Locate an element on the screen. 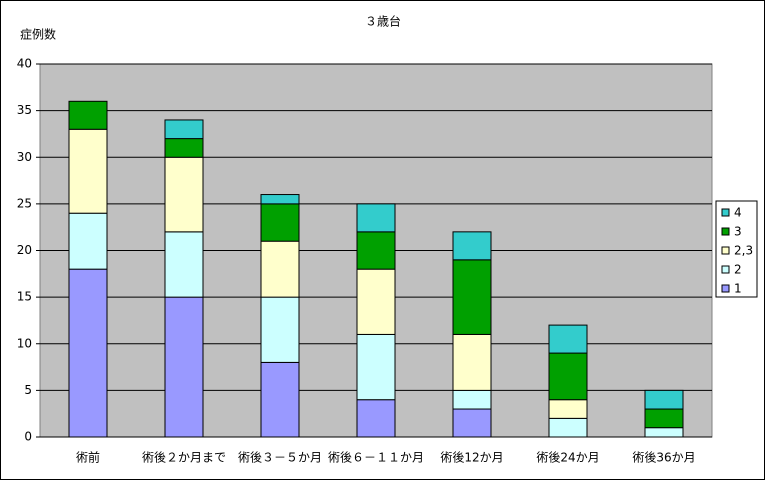 The height and width of the screenshot is (480, 765). y-tick-label: 20 is located at coordinates (24, 250).